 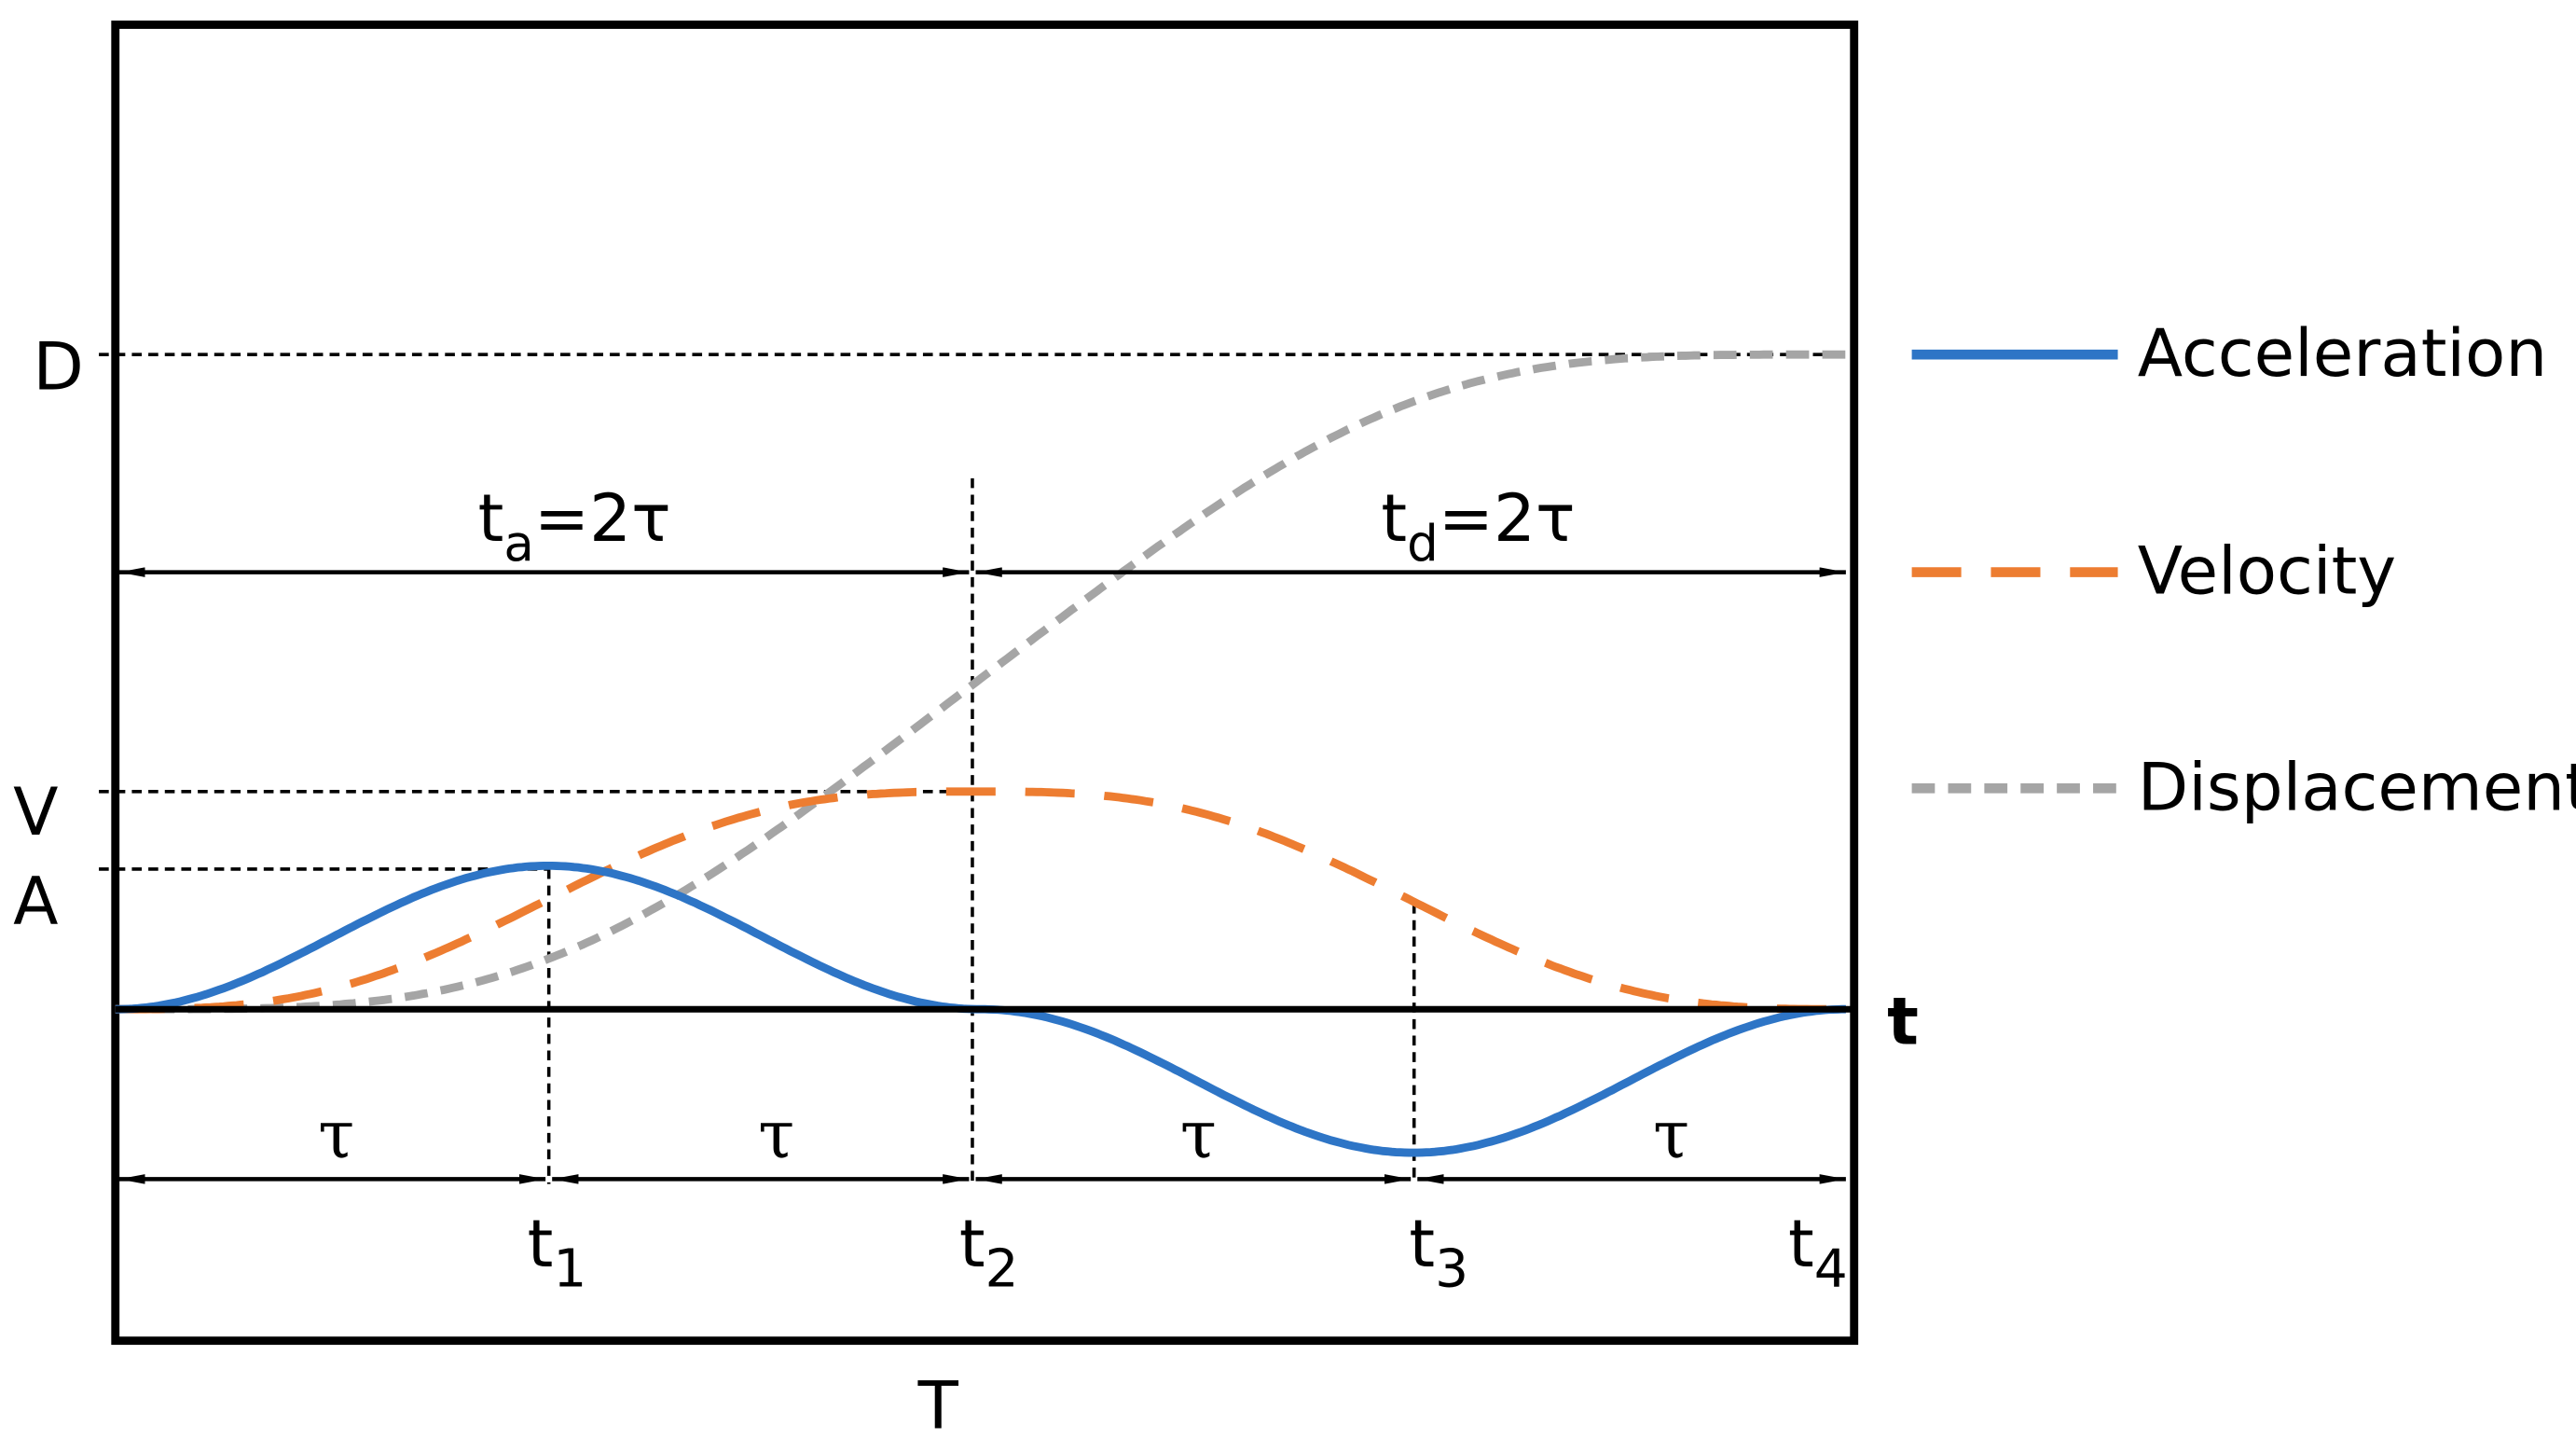 I want to click on time-point-label: t2, so click(x=989, y=1252).